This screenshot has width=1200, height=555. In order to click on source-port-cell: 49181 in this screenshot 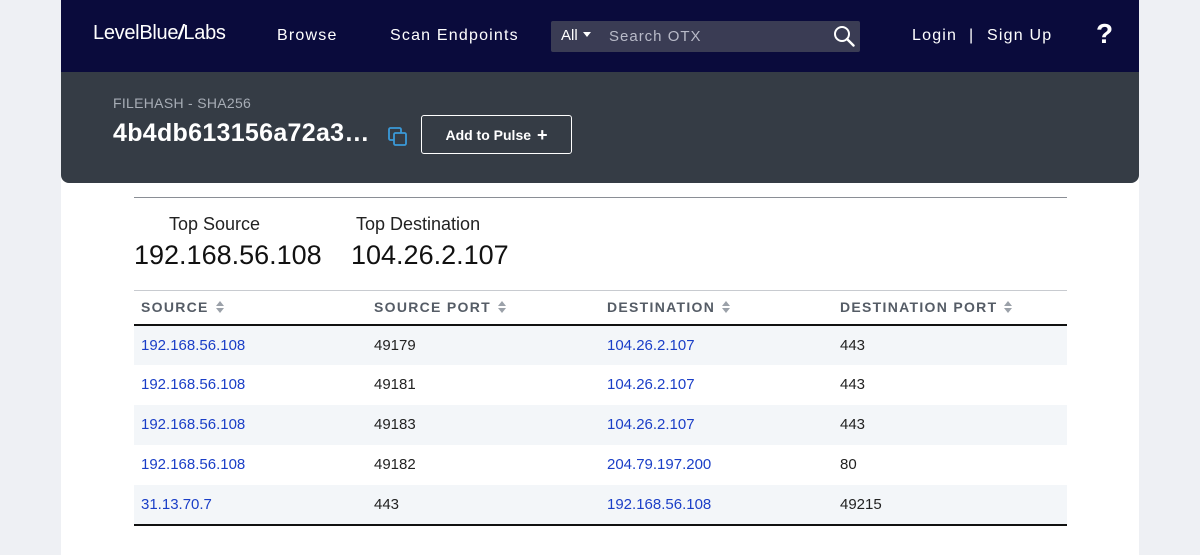, I will do `click(395, 384)`.